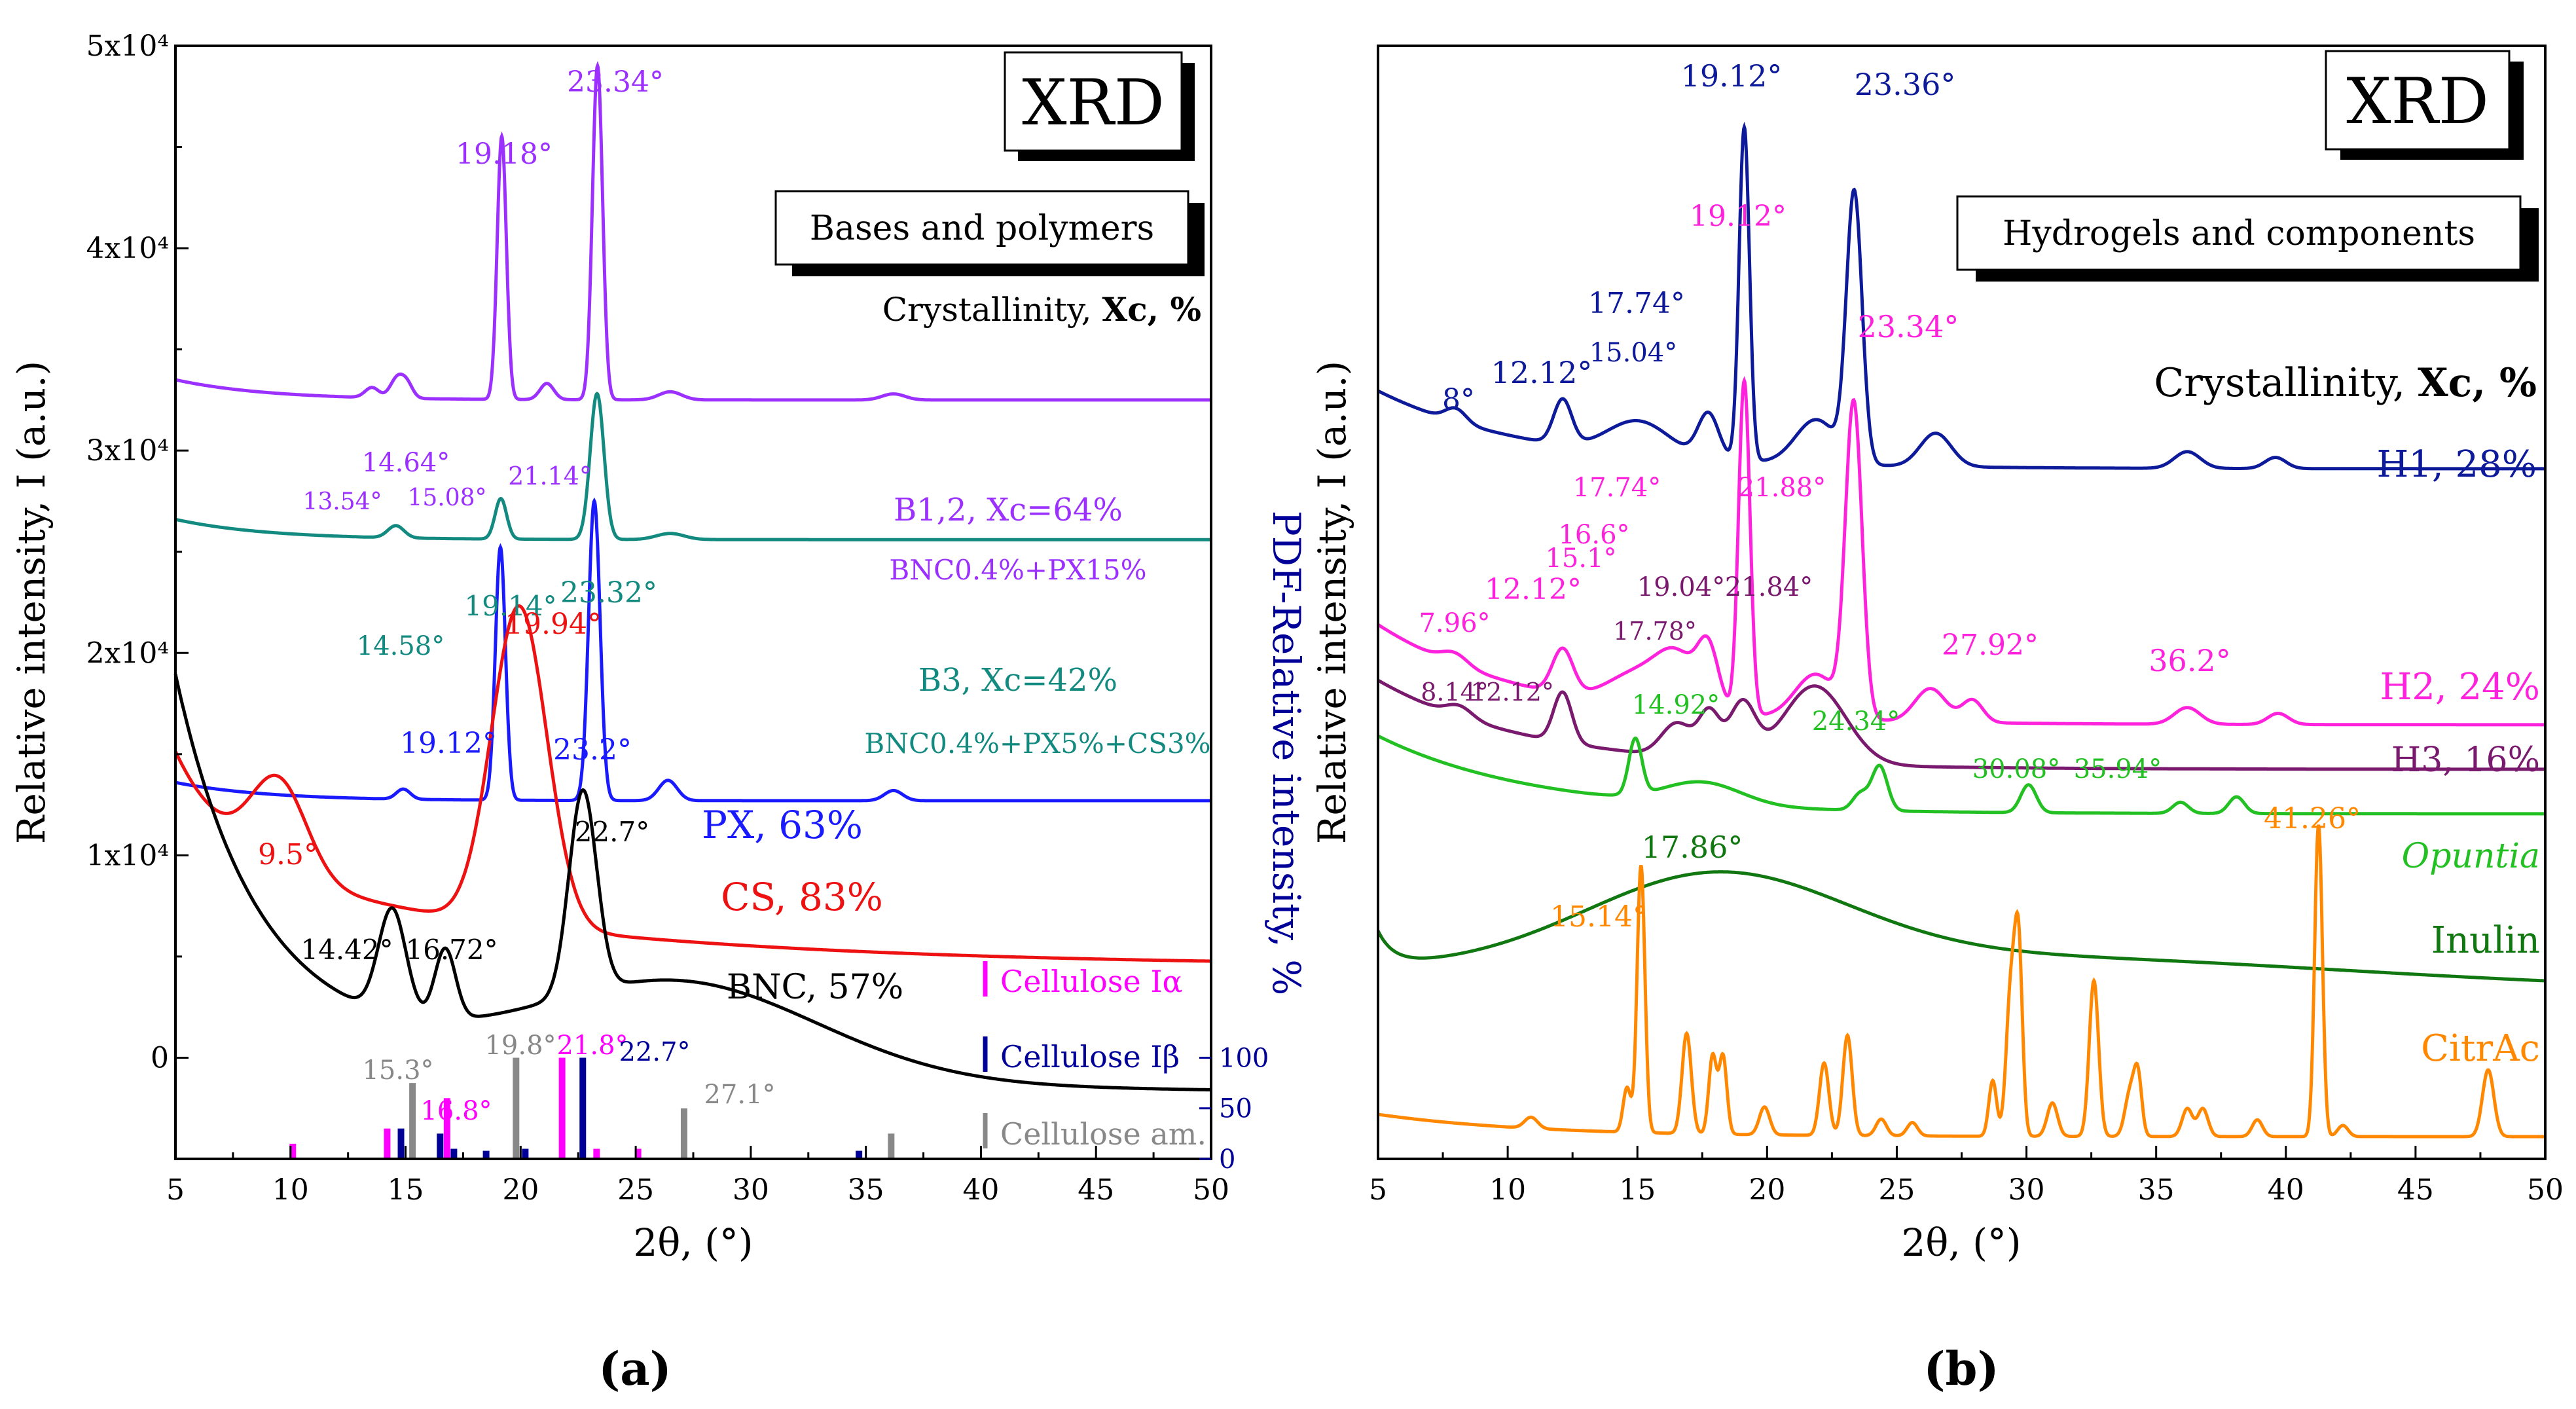  I want to click on panel-b-label: (b), so click(1961, 1369).